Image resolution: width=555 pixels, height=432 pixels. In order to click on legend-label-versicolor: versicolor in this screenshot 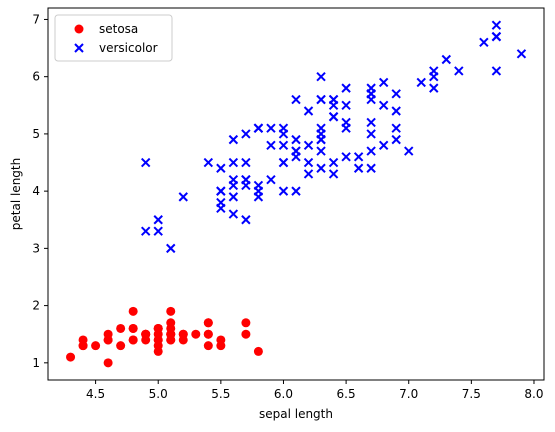, I will do `click(128, 48)`.